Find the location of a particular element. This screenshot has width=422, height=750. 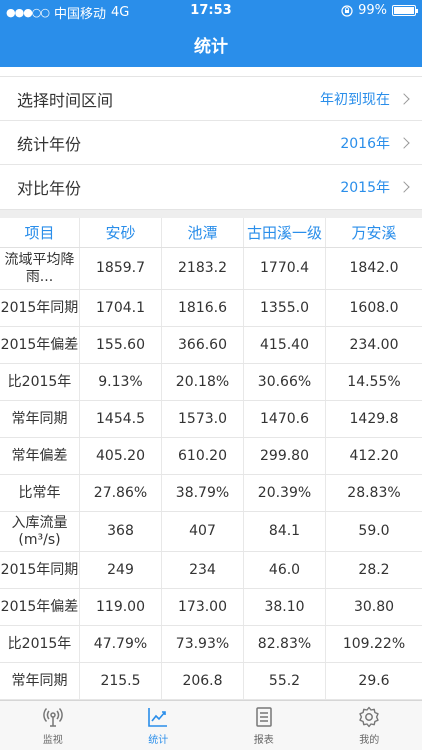

setting-value: 年初到现在 is located at coordinates (355, 99).